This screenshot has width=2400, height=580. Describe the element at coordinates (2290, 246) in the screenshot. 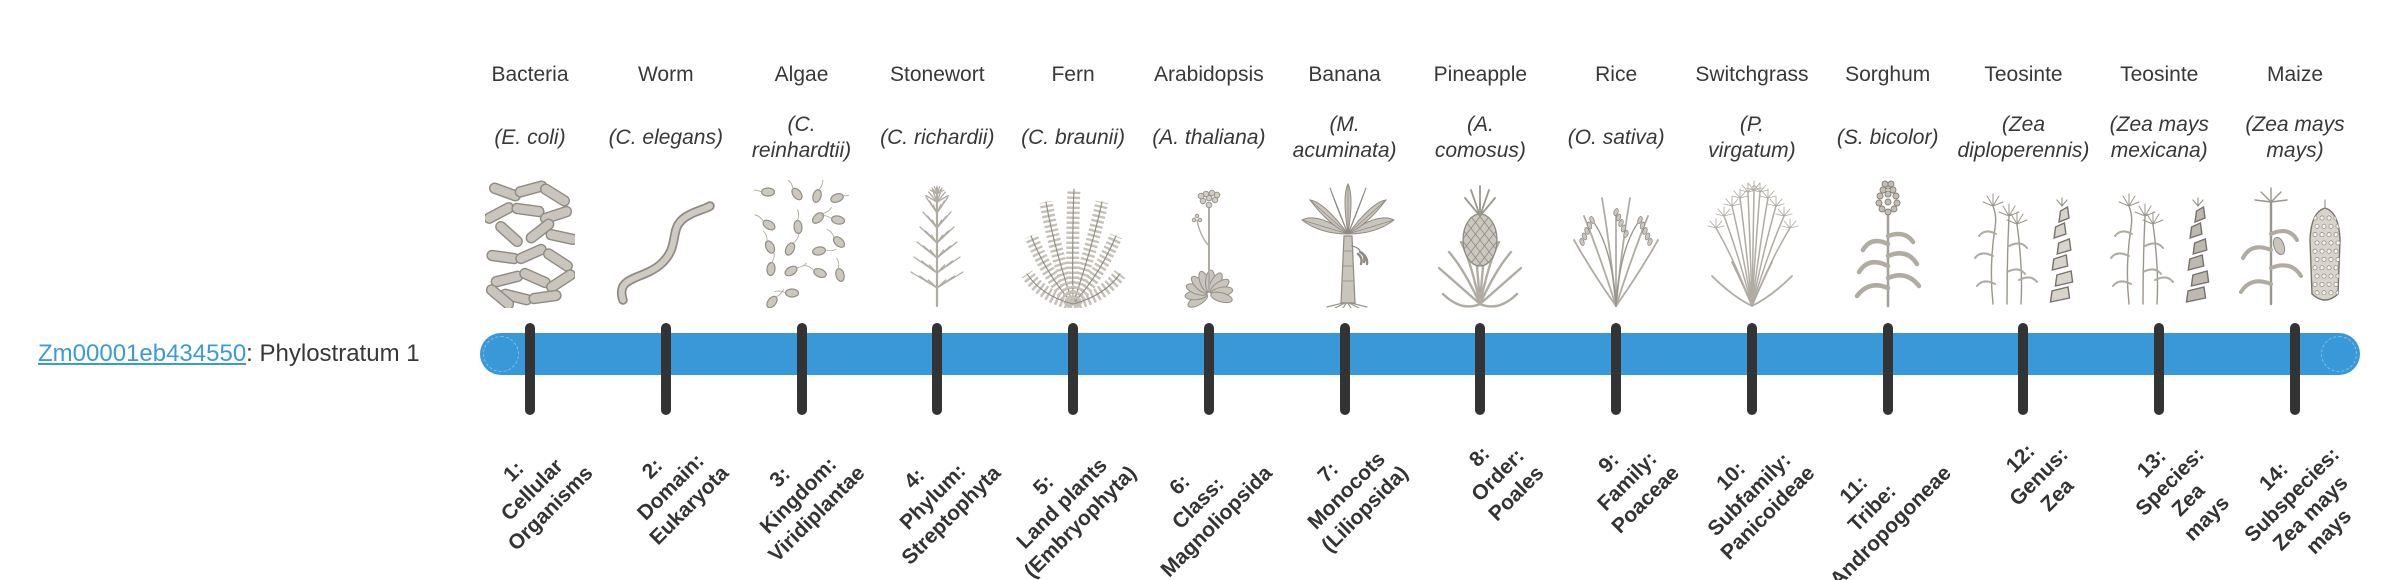

I see `maize-illustration` at that location.